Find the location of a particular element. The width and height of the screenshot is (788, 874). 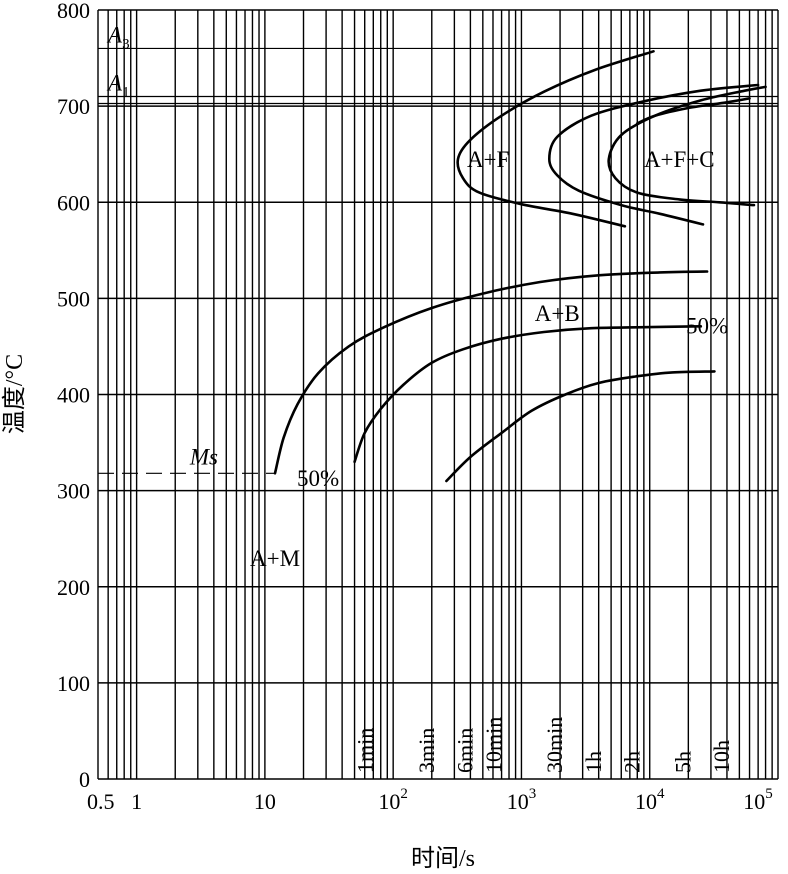

y-tick-400: 400 is located at coordinates (73, 395).